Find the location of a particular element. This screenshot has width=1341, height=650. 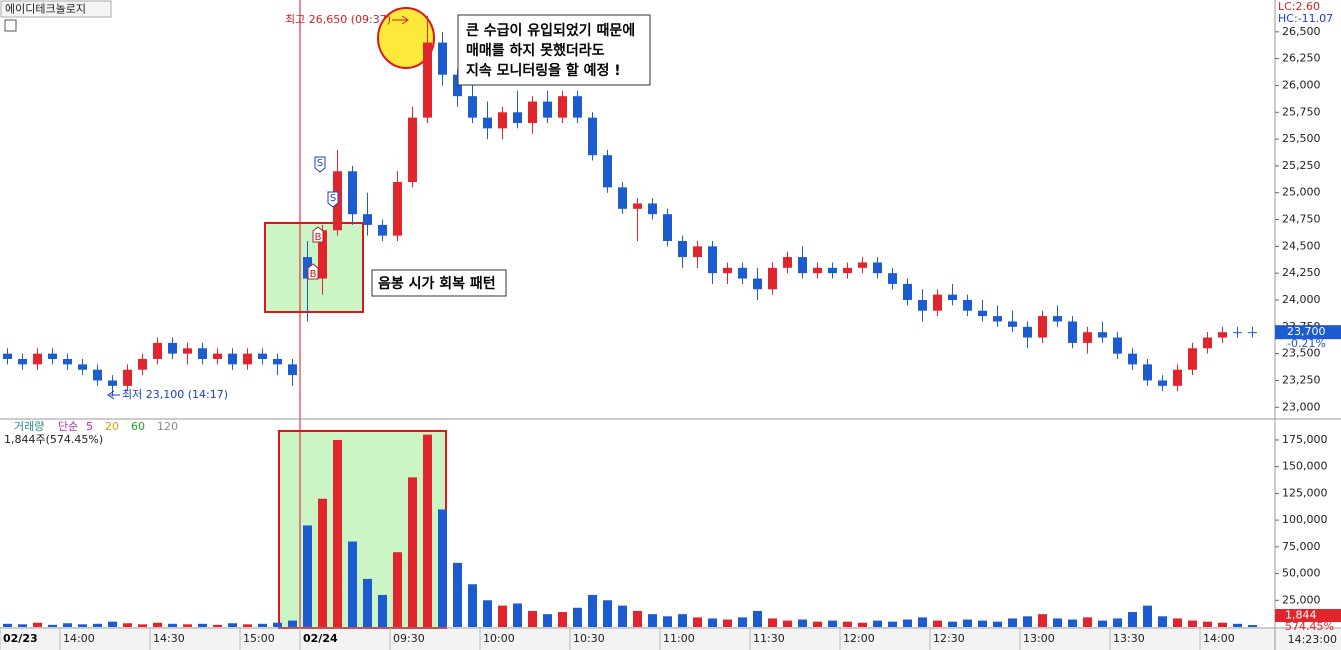

pattern-box is located at coordinates (439, 283).